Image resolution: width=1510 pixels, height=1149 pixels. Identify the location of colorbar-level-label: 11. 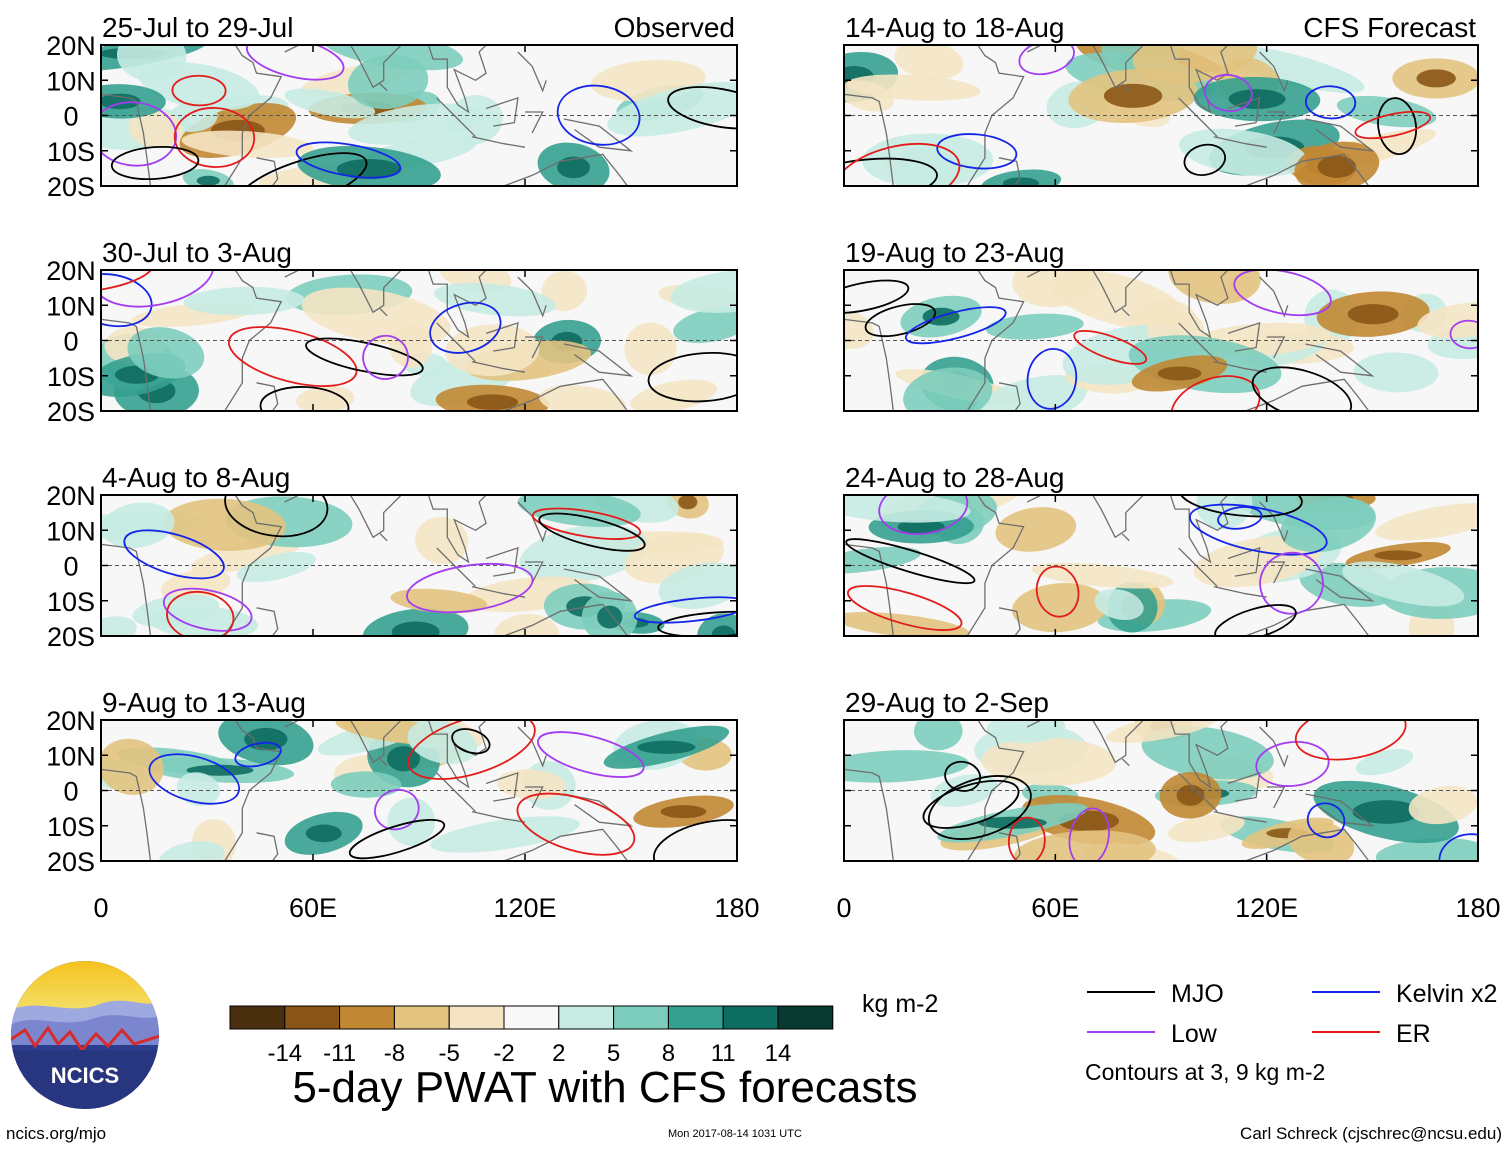
(723, 1053).